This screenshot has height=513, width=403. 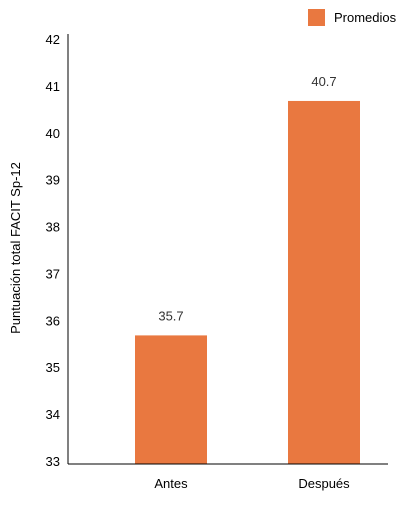 What do you see at coordinates (53, 367) in the screenshot?
I see `y-tick-label: 35` at bounding box center [53, 367].